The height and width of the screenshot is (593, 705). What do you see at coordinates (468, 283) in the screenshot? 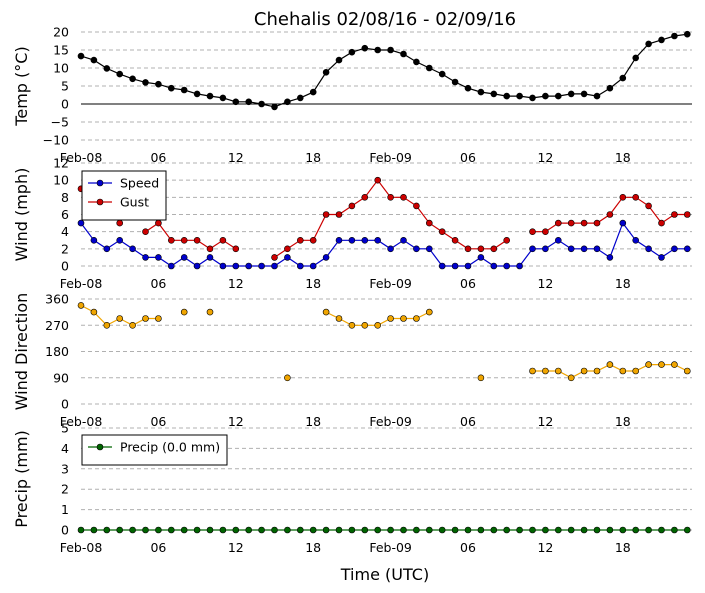
I see `wind-x-tick-label: 06` at bounding box center [468, 283].